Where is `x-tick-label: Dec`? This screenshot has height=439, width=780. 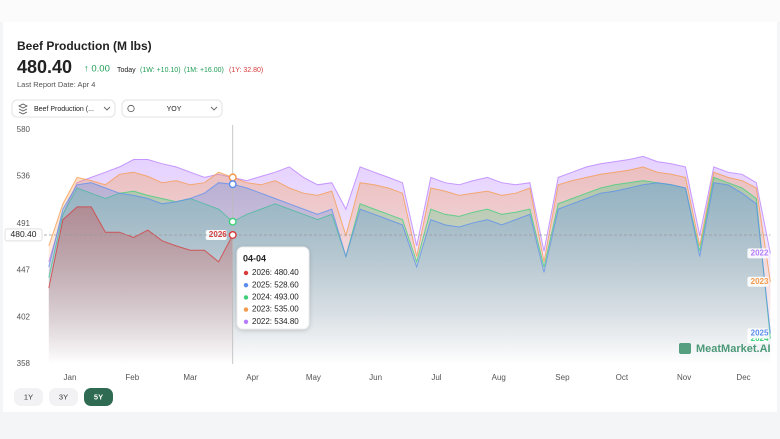
x-tick-label: Dec is located at coordinates (743, 377).